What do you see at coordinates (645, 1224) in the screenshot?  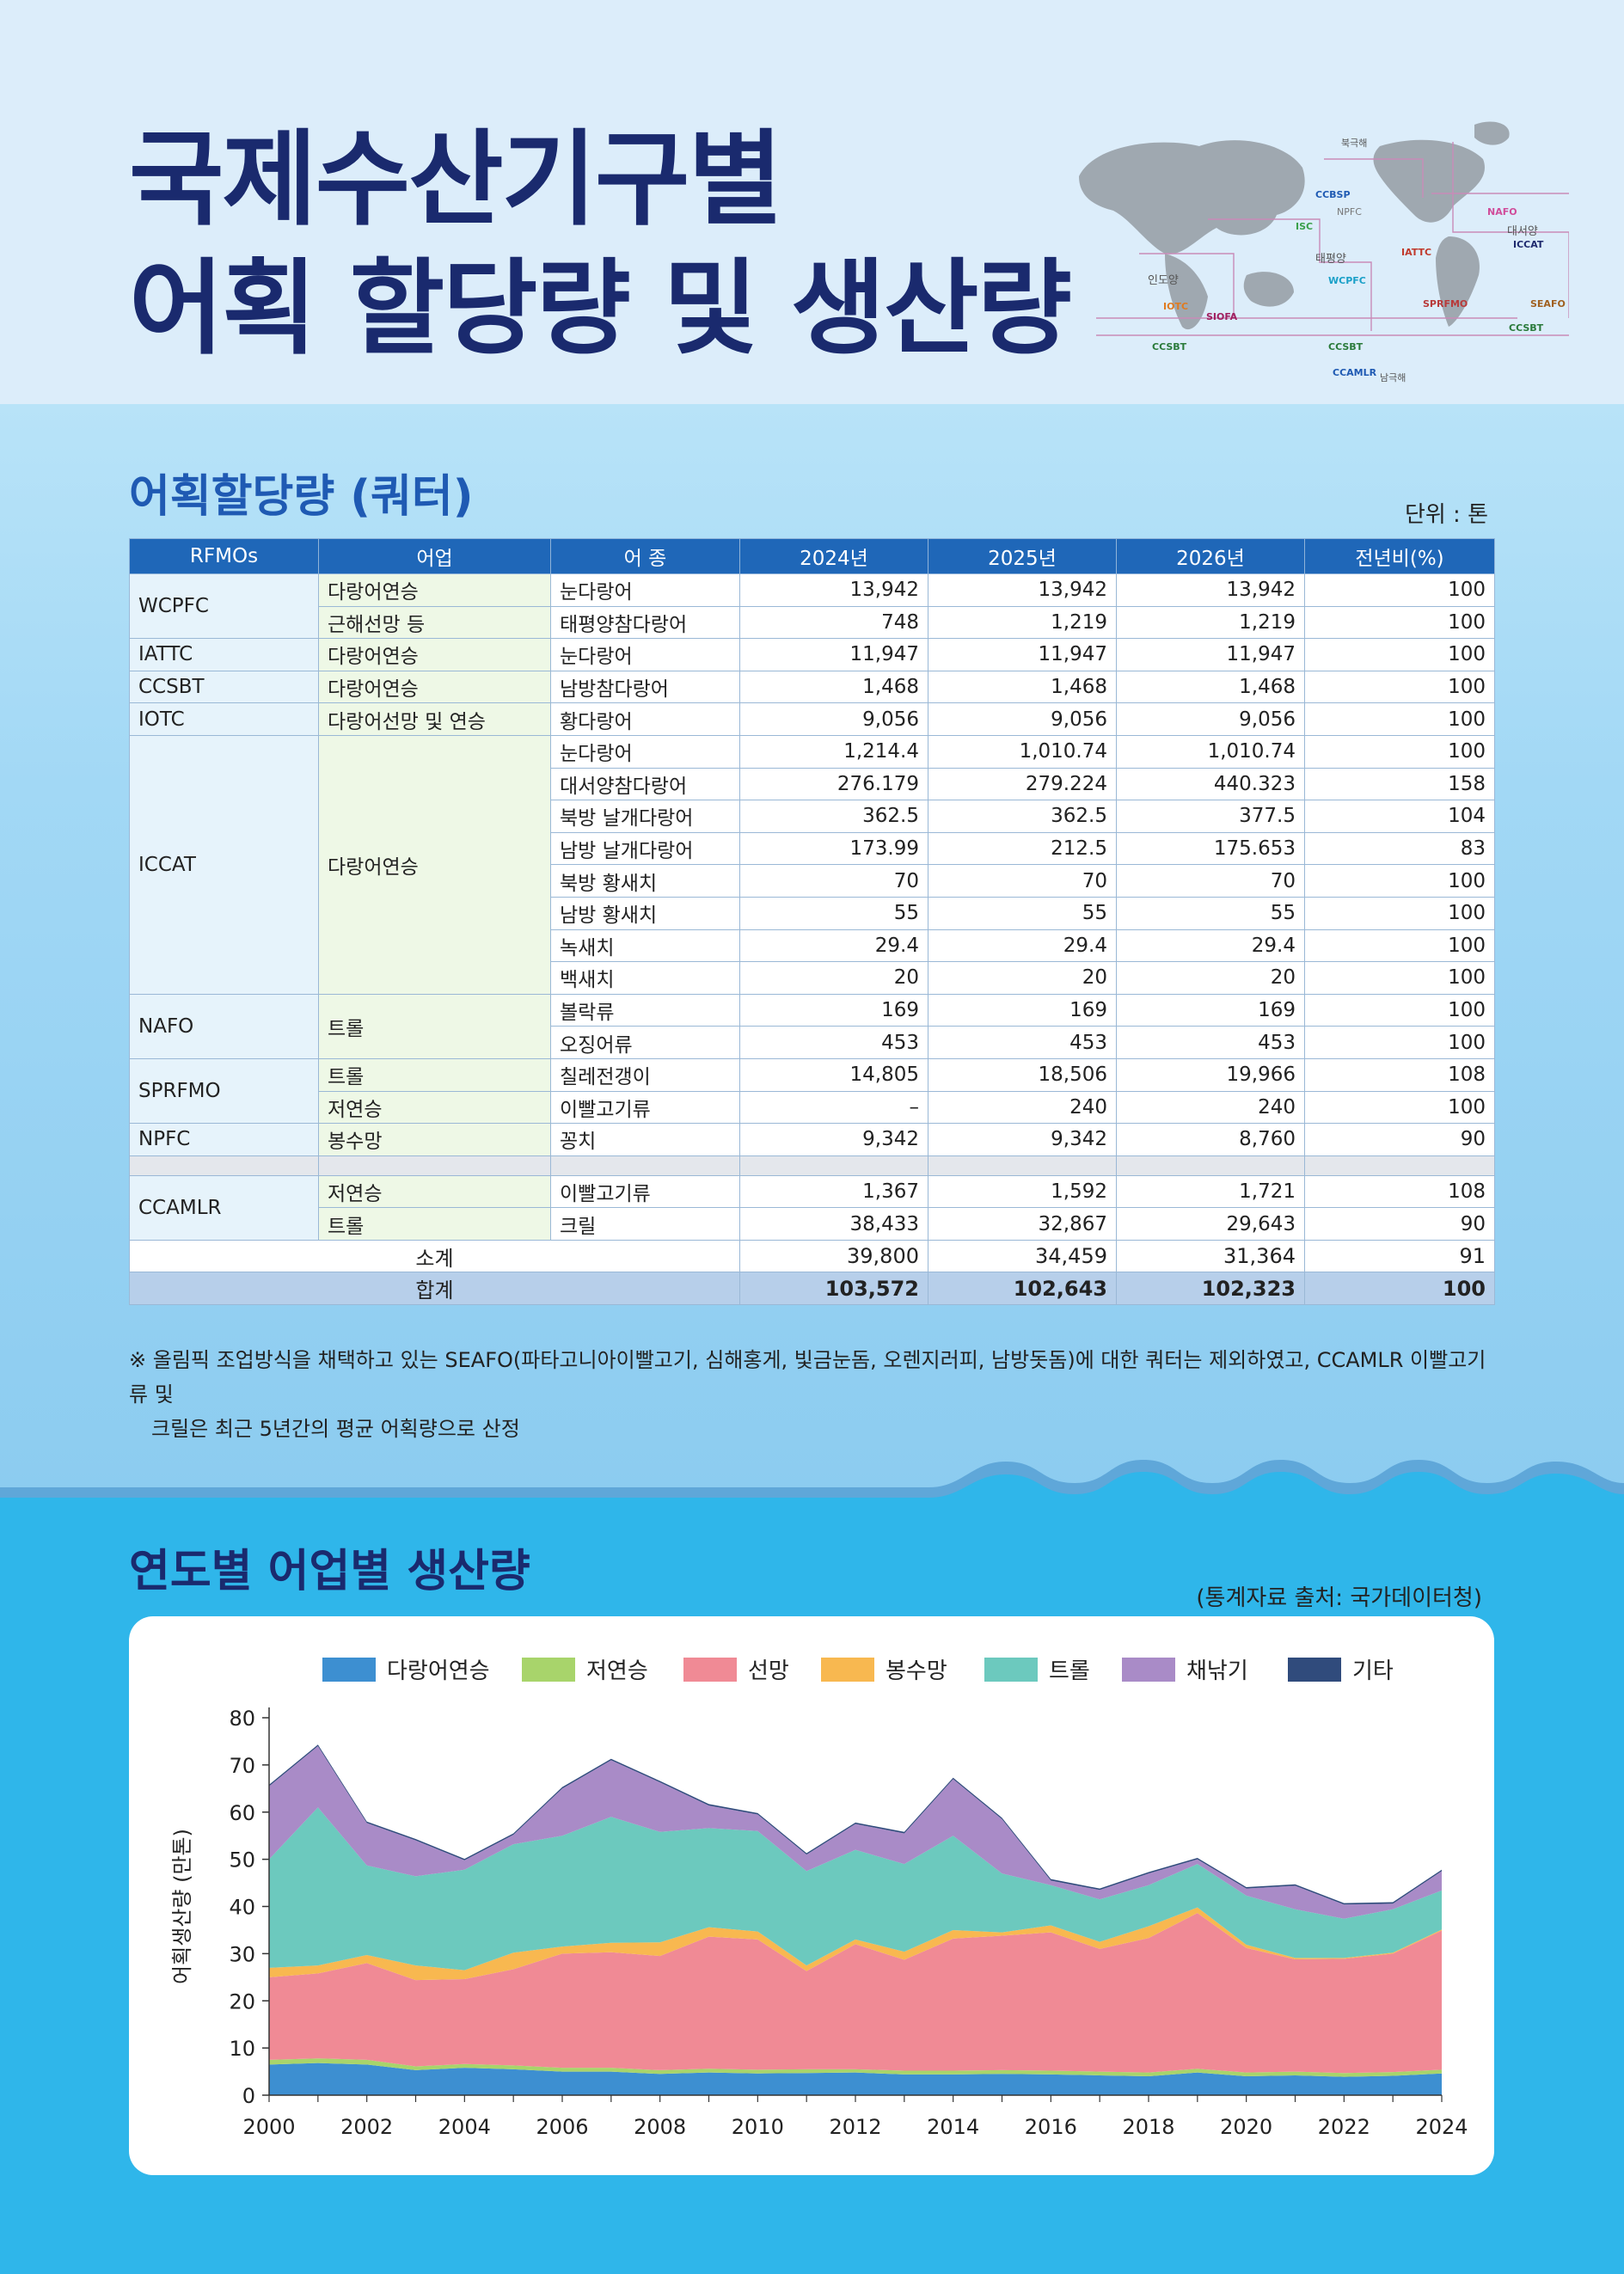 I see `species-cell: 크릴` at bounding box center [645, 1224].